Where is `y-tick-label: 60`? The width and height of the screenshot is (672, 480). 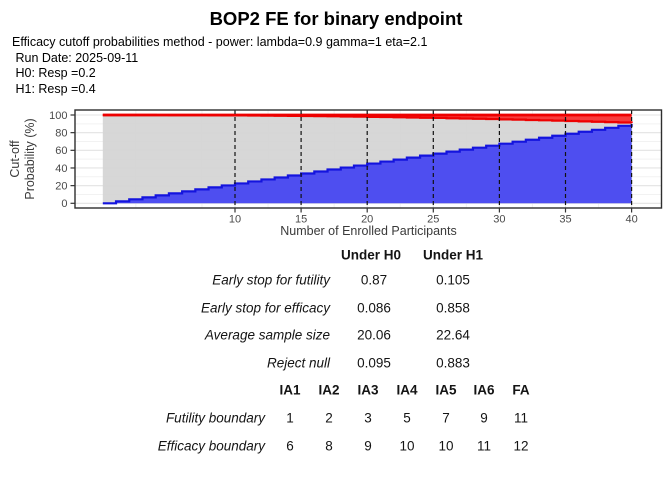 y-tick-label: 60 is located at coordinates (61, 151).